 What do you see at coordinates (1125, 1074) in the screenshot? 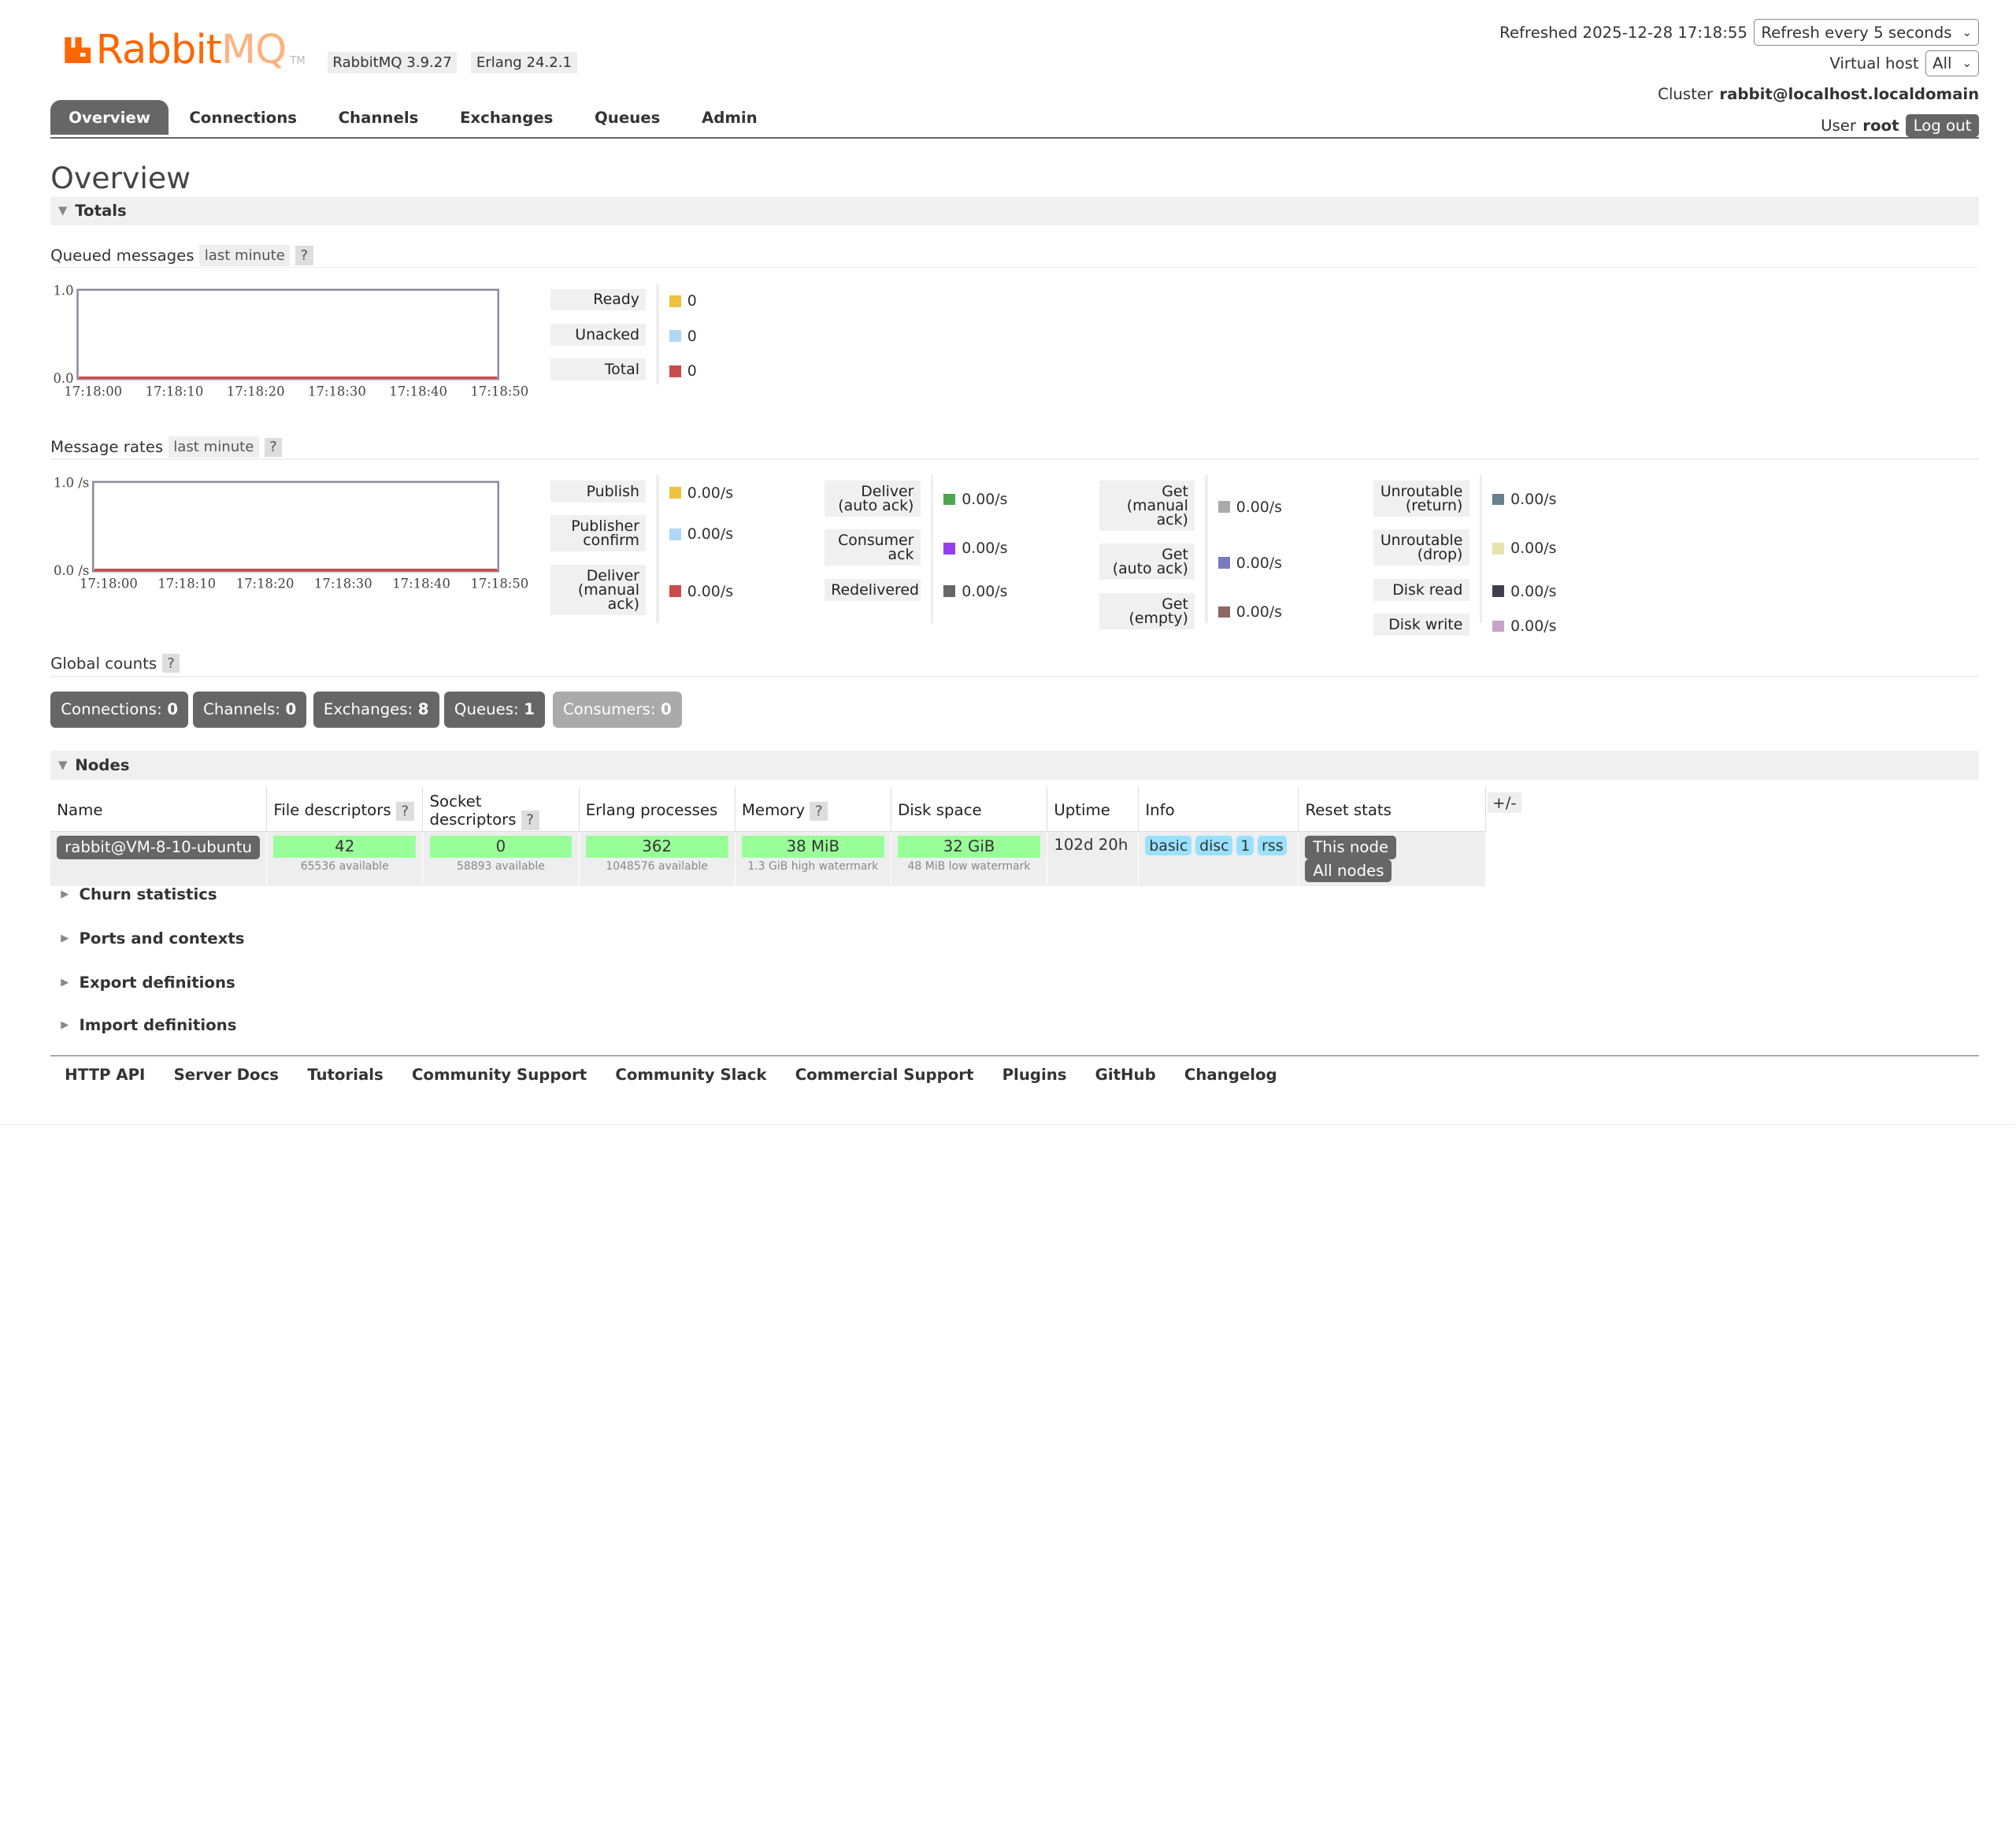
I see `footer-link-github: GitHub` at bounding box center [1125, 1074].